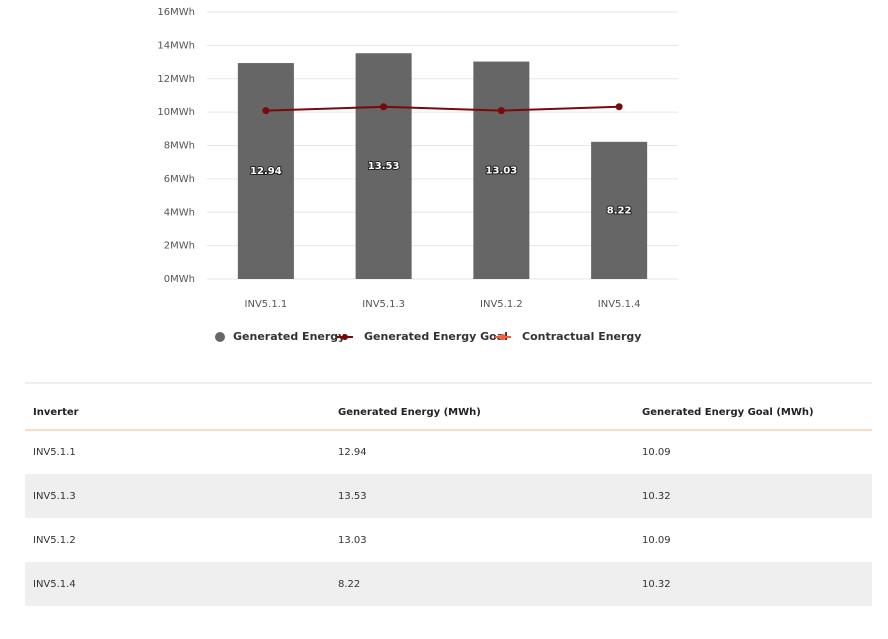 The width and height of the screenshot is (888, 639). What do you see at coordinates (581, 336) in the screenshot?
I see `legend-label: Contractual Energy` at bounding box center [581, 336].